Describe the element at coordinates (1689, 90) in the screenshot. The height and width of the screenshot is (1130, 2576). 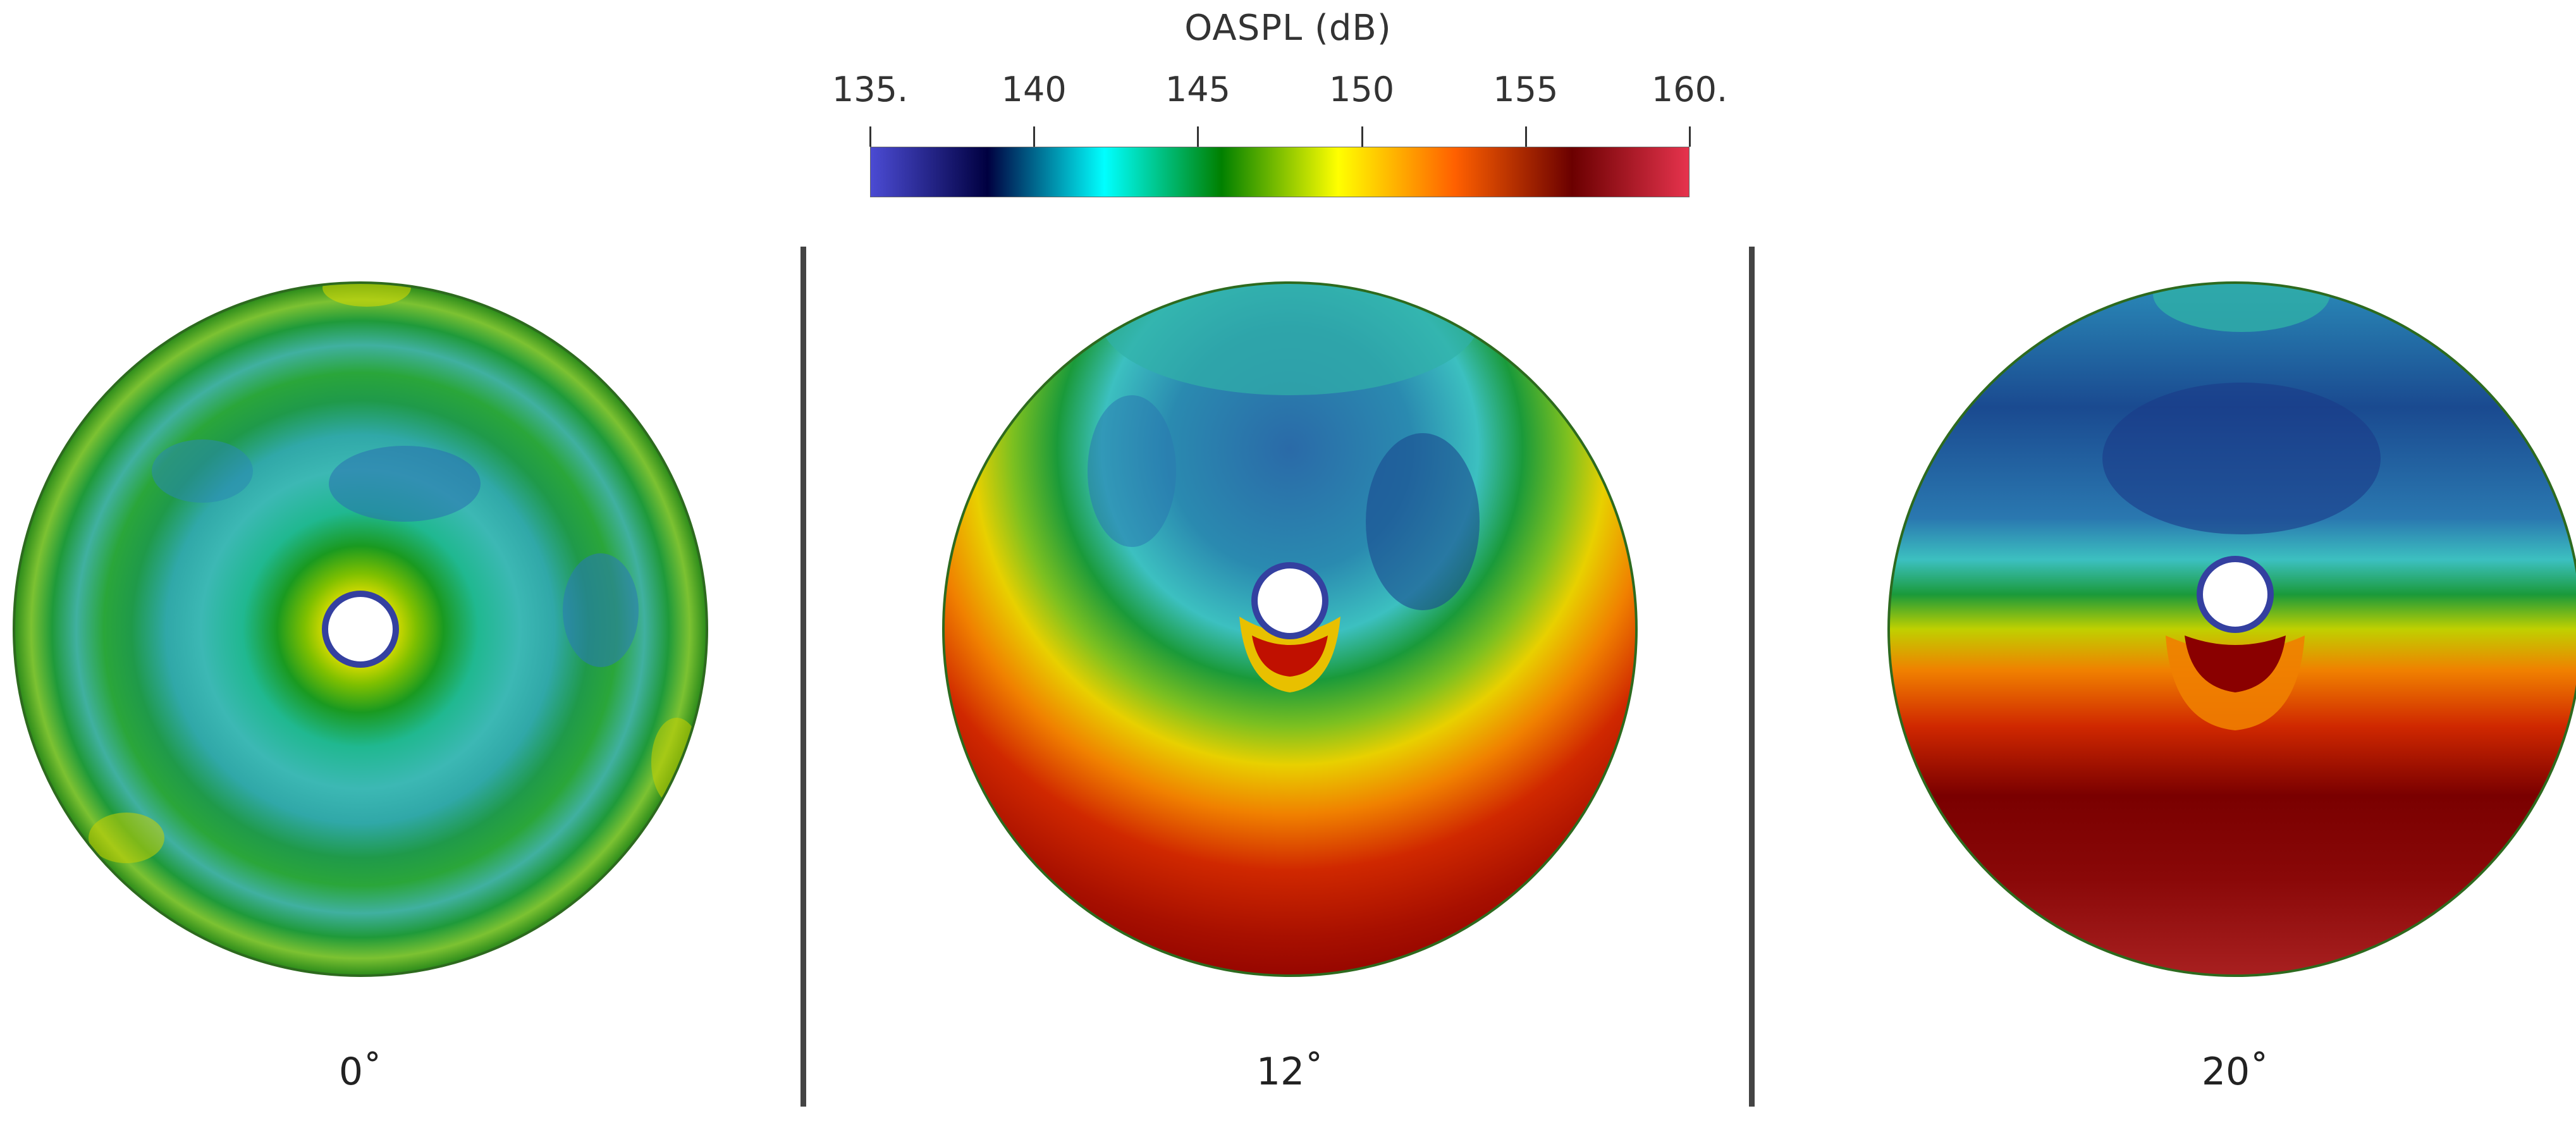
I see `colorbar-tick-label: 160.` at that location.